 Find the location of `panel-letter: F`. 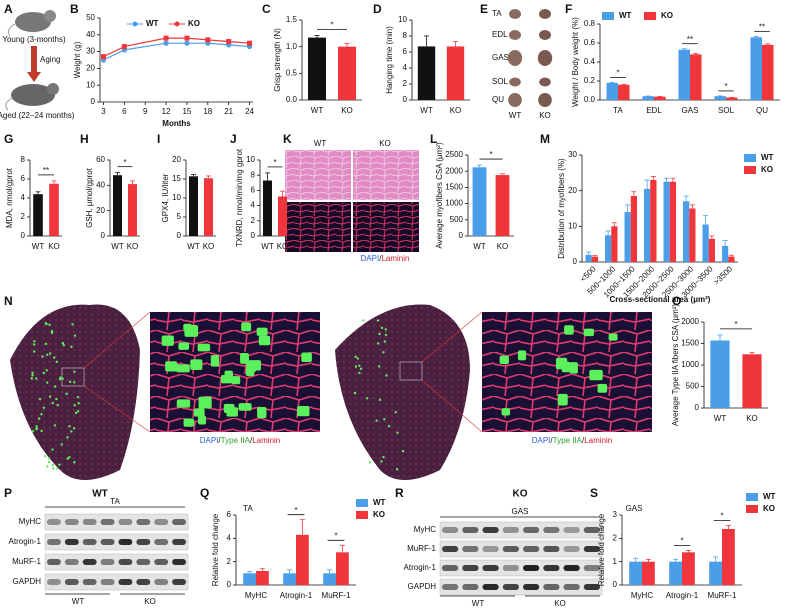

panel-letter: F is located at coordinates (568, 9).